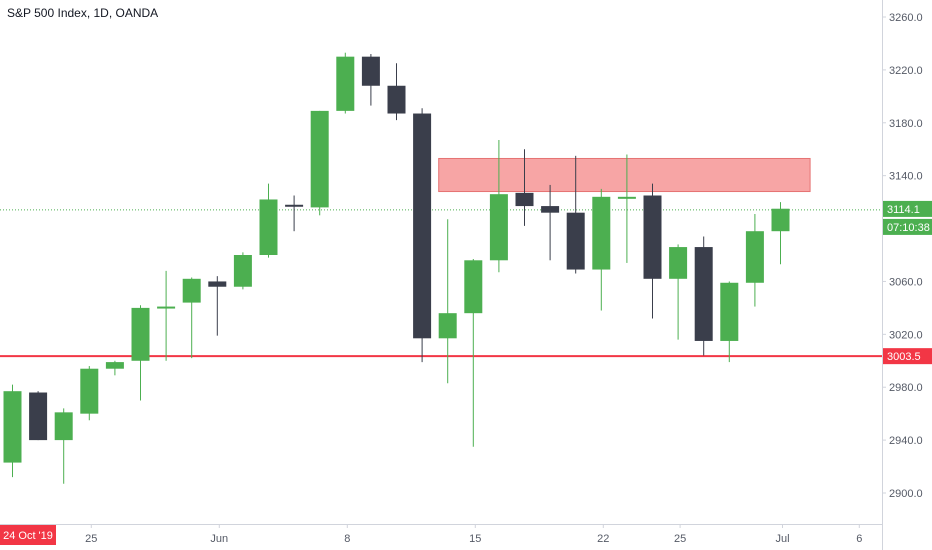  What do you see at coordinates (475, 539) in the screenshot?
I see `x-tick-label: 15` at bounding box center [475, 539].